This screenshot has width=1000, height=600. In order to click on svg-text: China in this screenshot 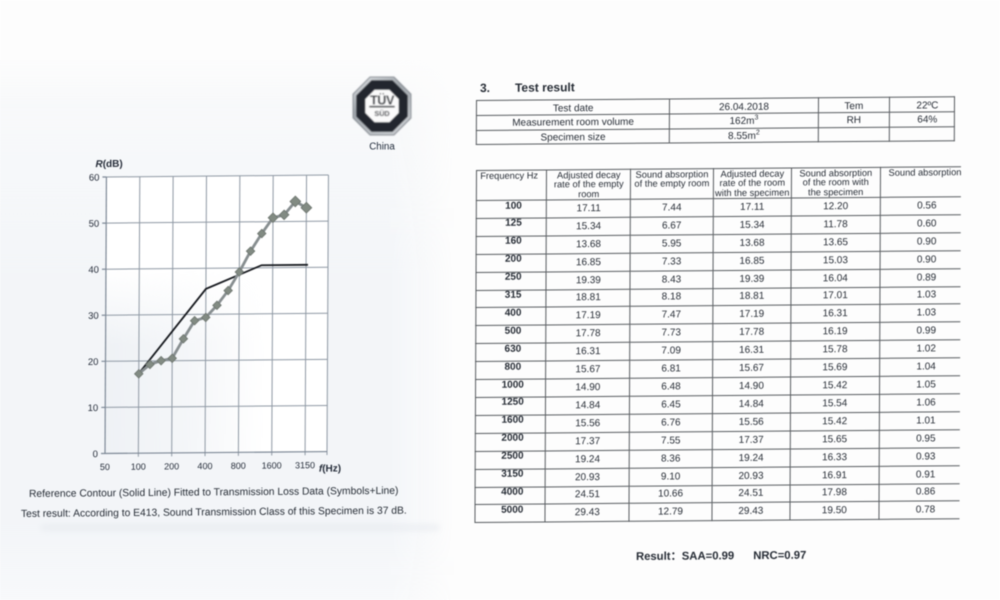, I will do `click(382, 146)`.